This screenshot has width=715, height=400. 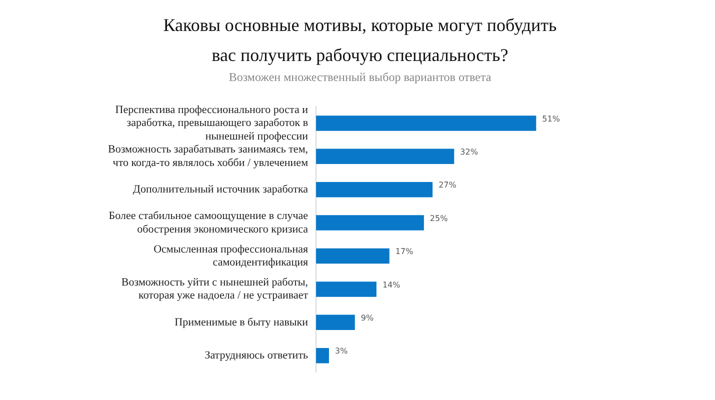 What do you see at coordinates (256, 355) in the screenshot?
I see `y-tick-label: Затрудняюсь ответить` at bounding box center [256, 355].